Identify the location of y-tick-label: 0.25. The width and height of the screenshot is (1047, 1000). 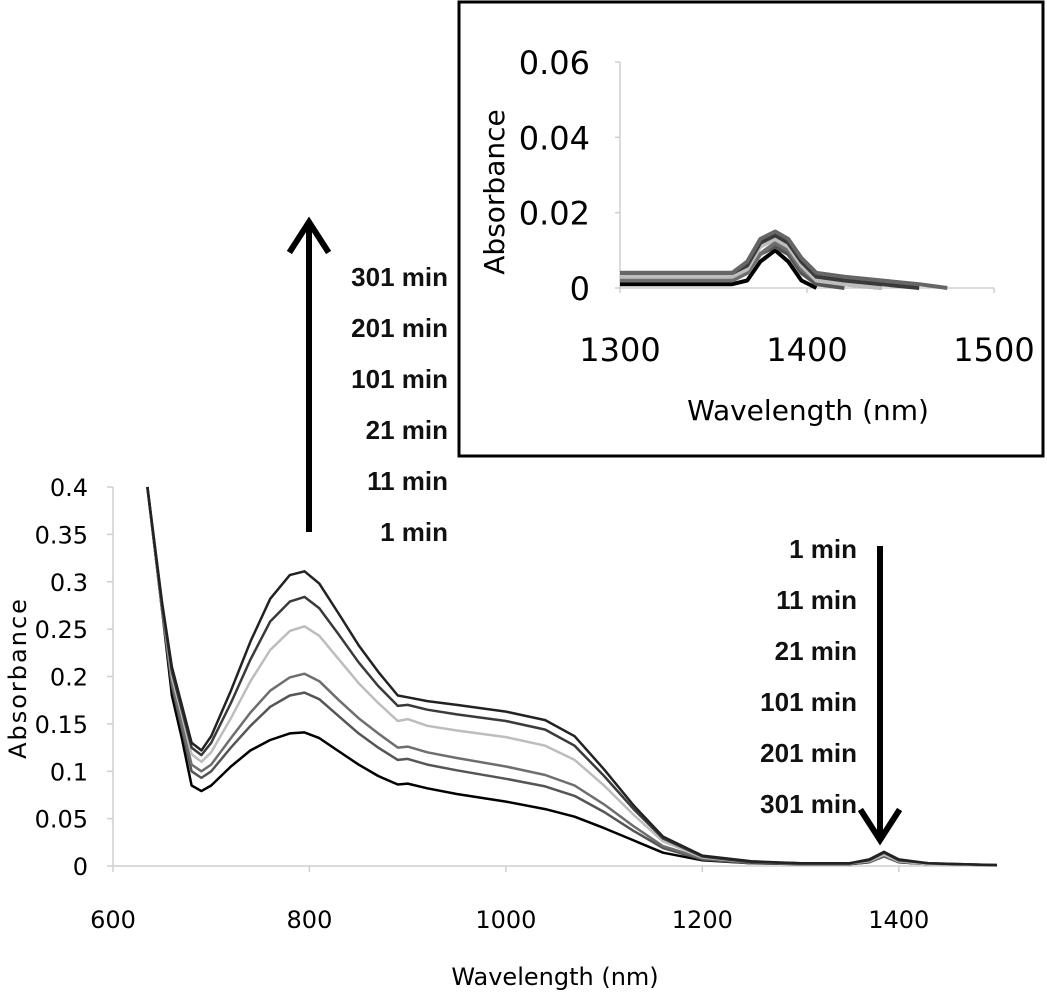
(61, 630).